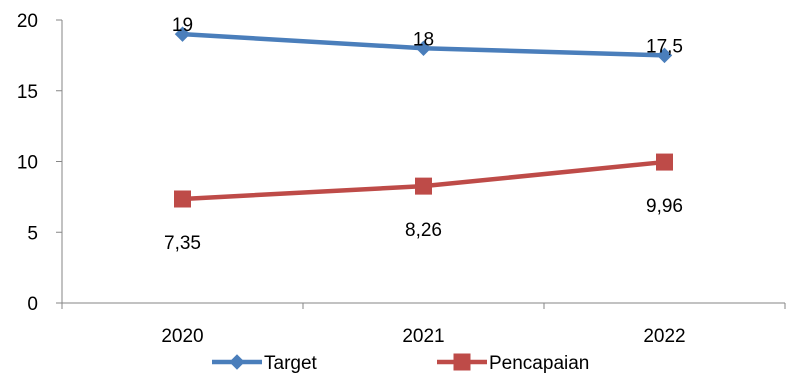  What do you see at coordinates (423, 39) in the screenshot?
I see `data-label-target: 18` at bounding box center [423, 39].